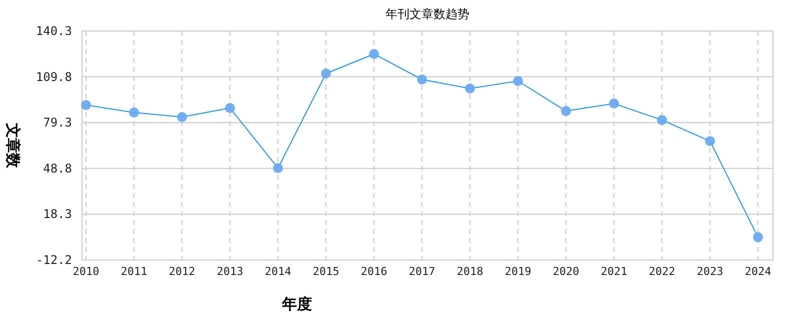 This screenshot has height=330, width=798. I want to click on y-tick-label: 109.8, so click(54, 77).